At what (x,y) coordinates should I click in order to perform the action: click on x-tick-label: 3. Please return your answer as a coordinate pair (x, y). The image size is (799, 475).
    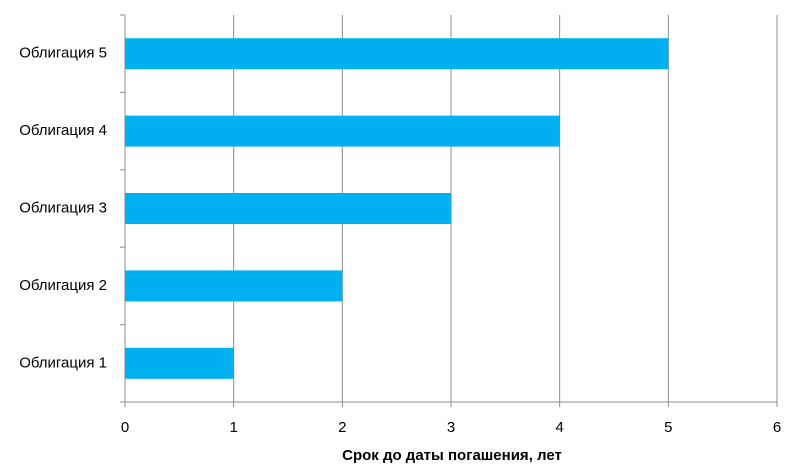
    Looking at the image, I should click on (451, 427).